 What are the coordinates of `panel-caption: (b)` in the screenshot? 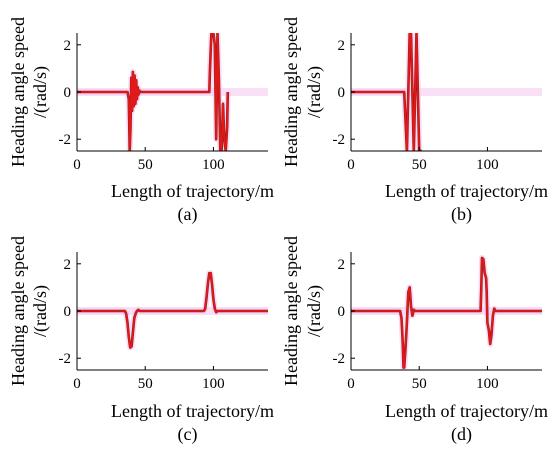 It's located at (461, 214).